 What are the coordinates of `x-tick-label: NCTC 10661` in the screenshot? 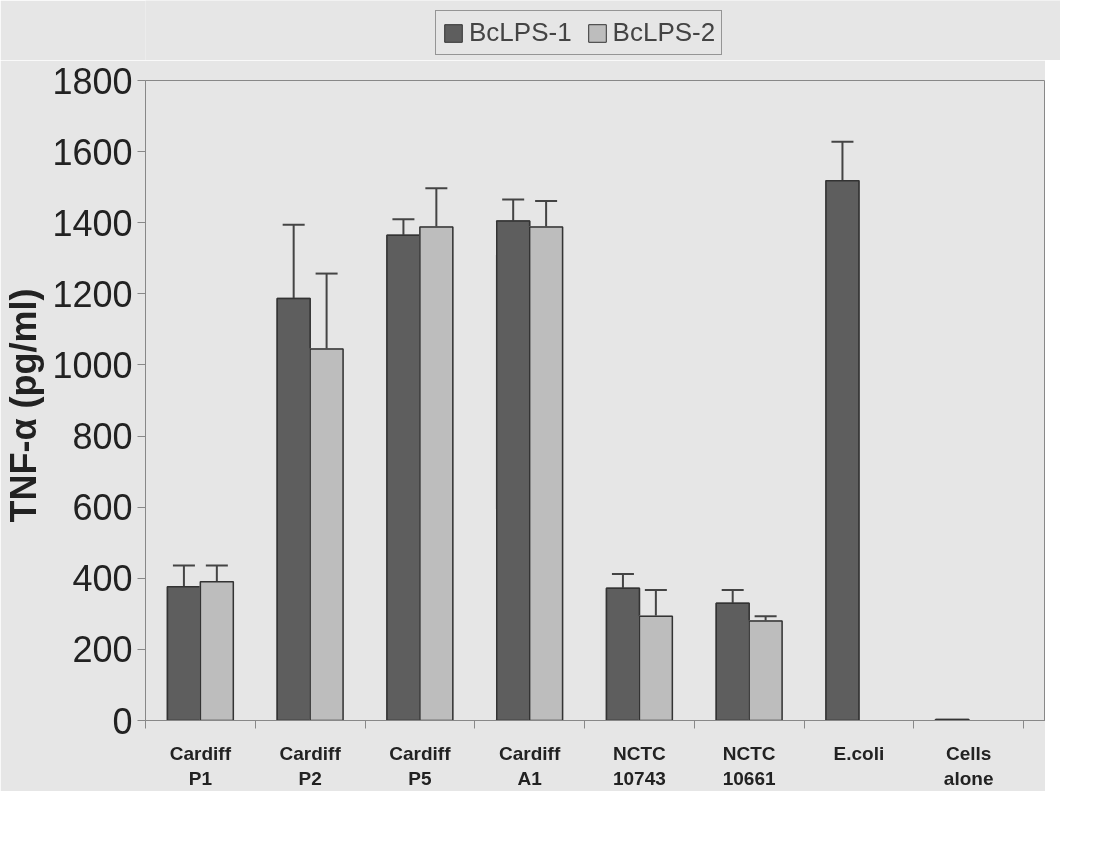 It's located at (749, 765).